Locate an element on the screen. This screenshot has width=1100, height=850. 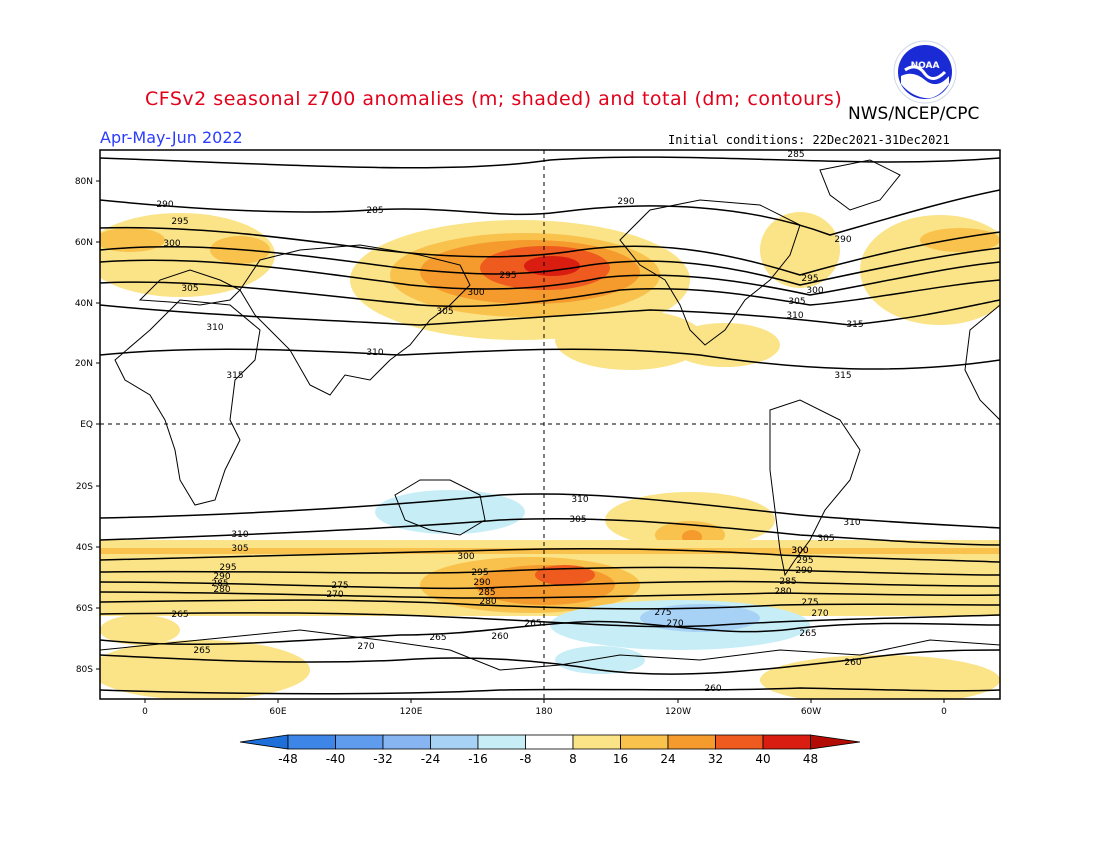
lat-tick-label: 80N is located at coordinates (84, 182).